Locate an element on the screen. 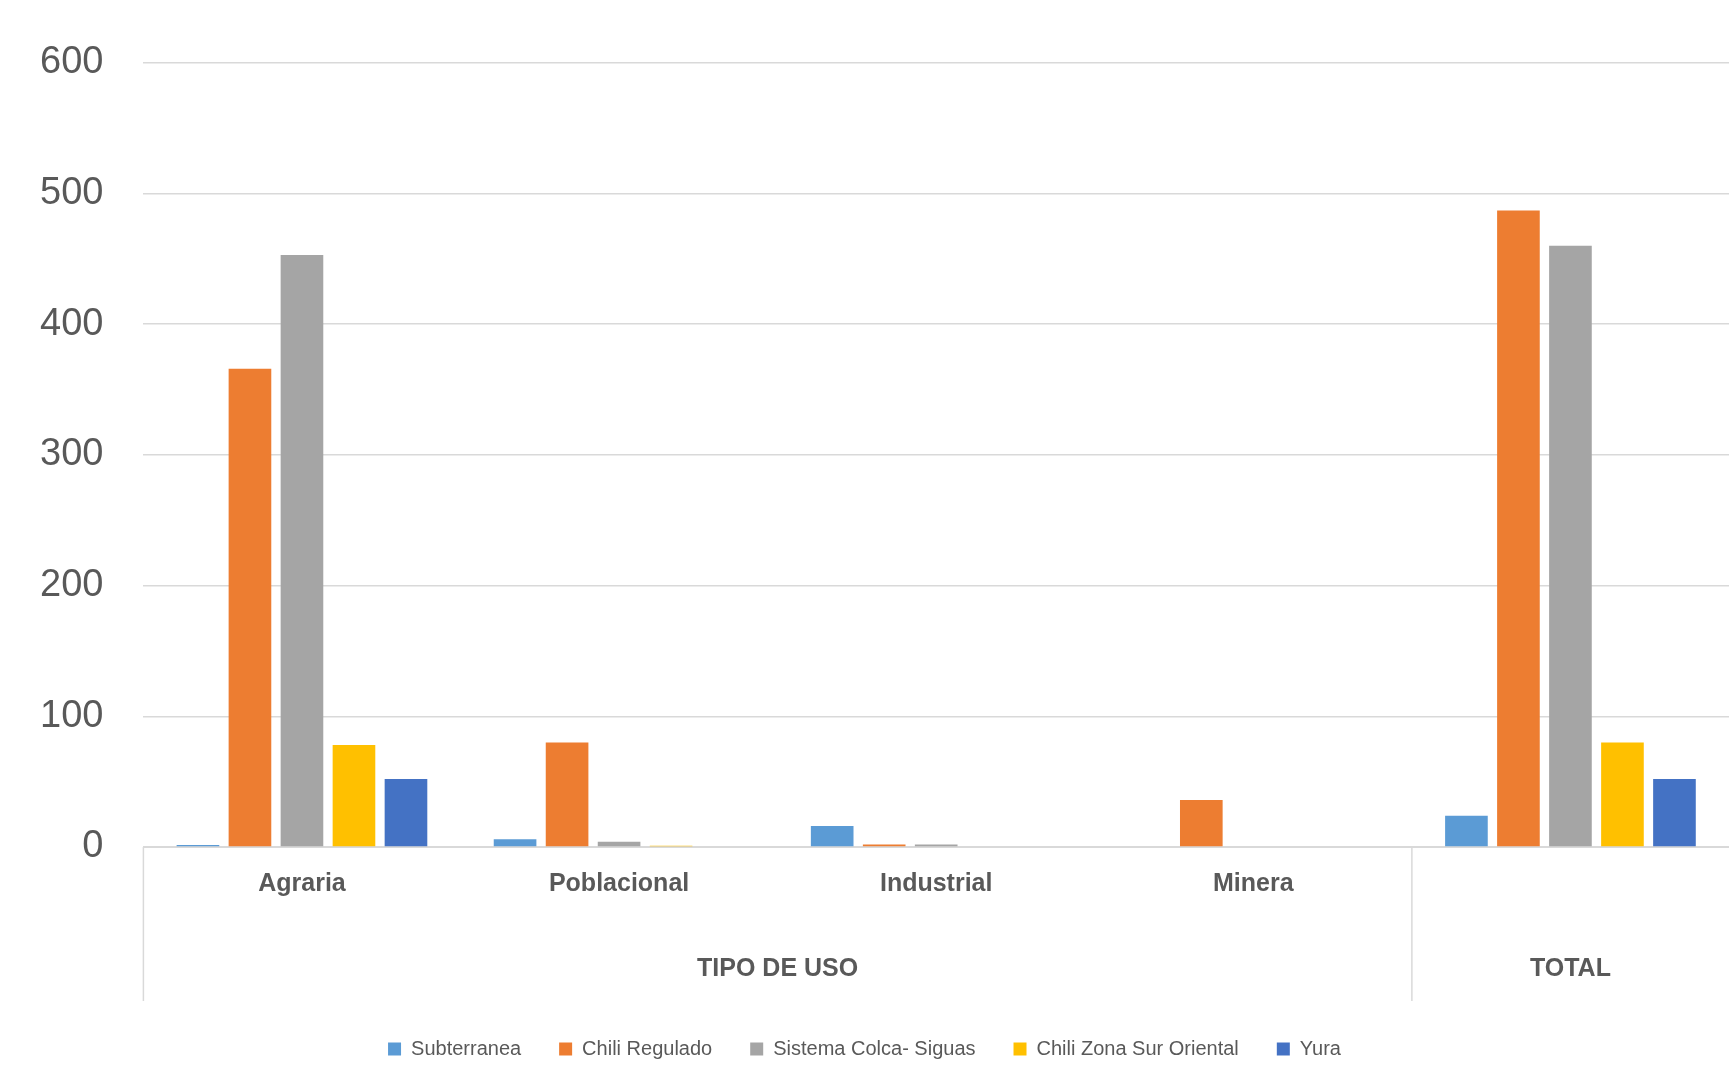  legend-label: Chili Regulado is located at coordinates (647, 1047).